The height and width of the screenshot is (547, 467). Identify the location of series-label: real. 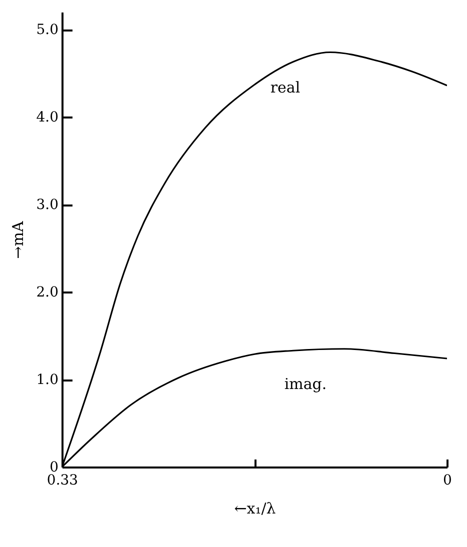
(285, 87).